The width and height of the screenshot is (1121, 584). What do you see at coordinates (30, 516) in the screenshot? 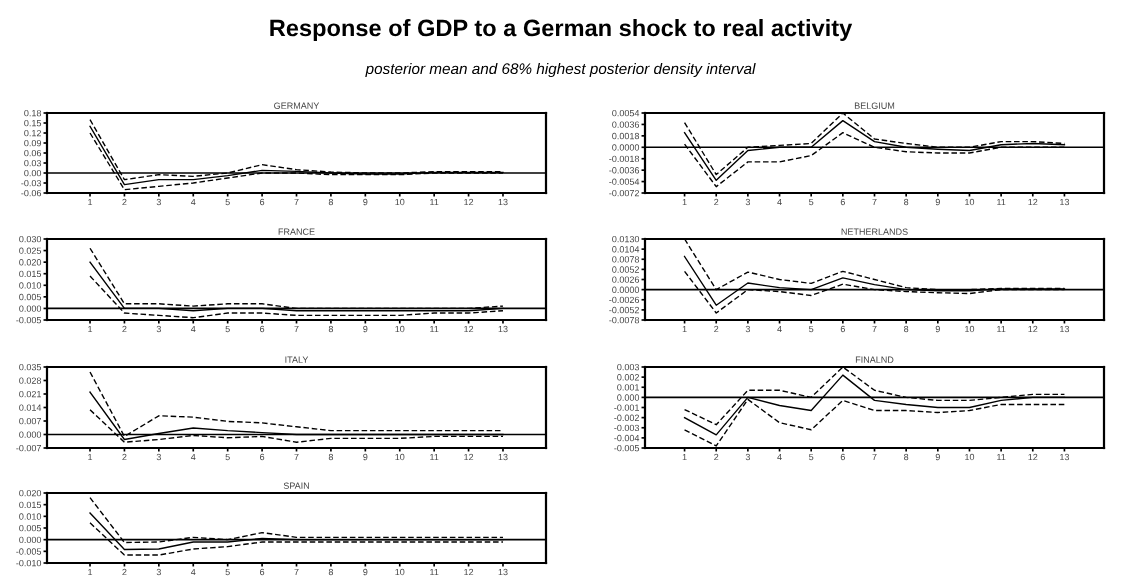
I see `y-tick-label: 0.010` at bounding box center [30, 516].